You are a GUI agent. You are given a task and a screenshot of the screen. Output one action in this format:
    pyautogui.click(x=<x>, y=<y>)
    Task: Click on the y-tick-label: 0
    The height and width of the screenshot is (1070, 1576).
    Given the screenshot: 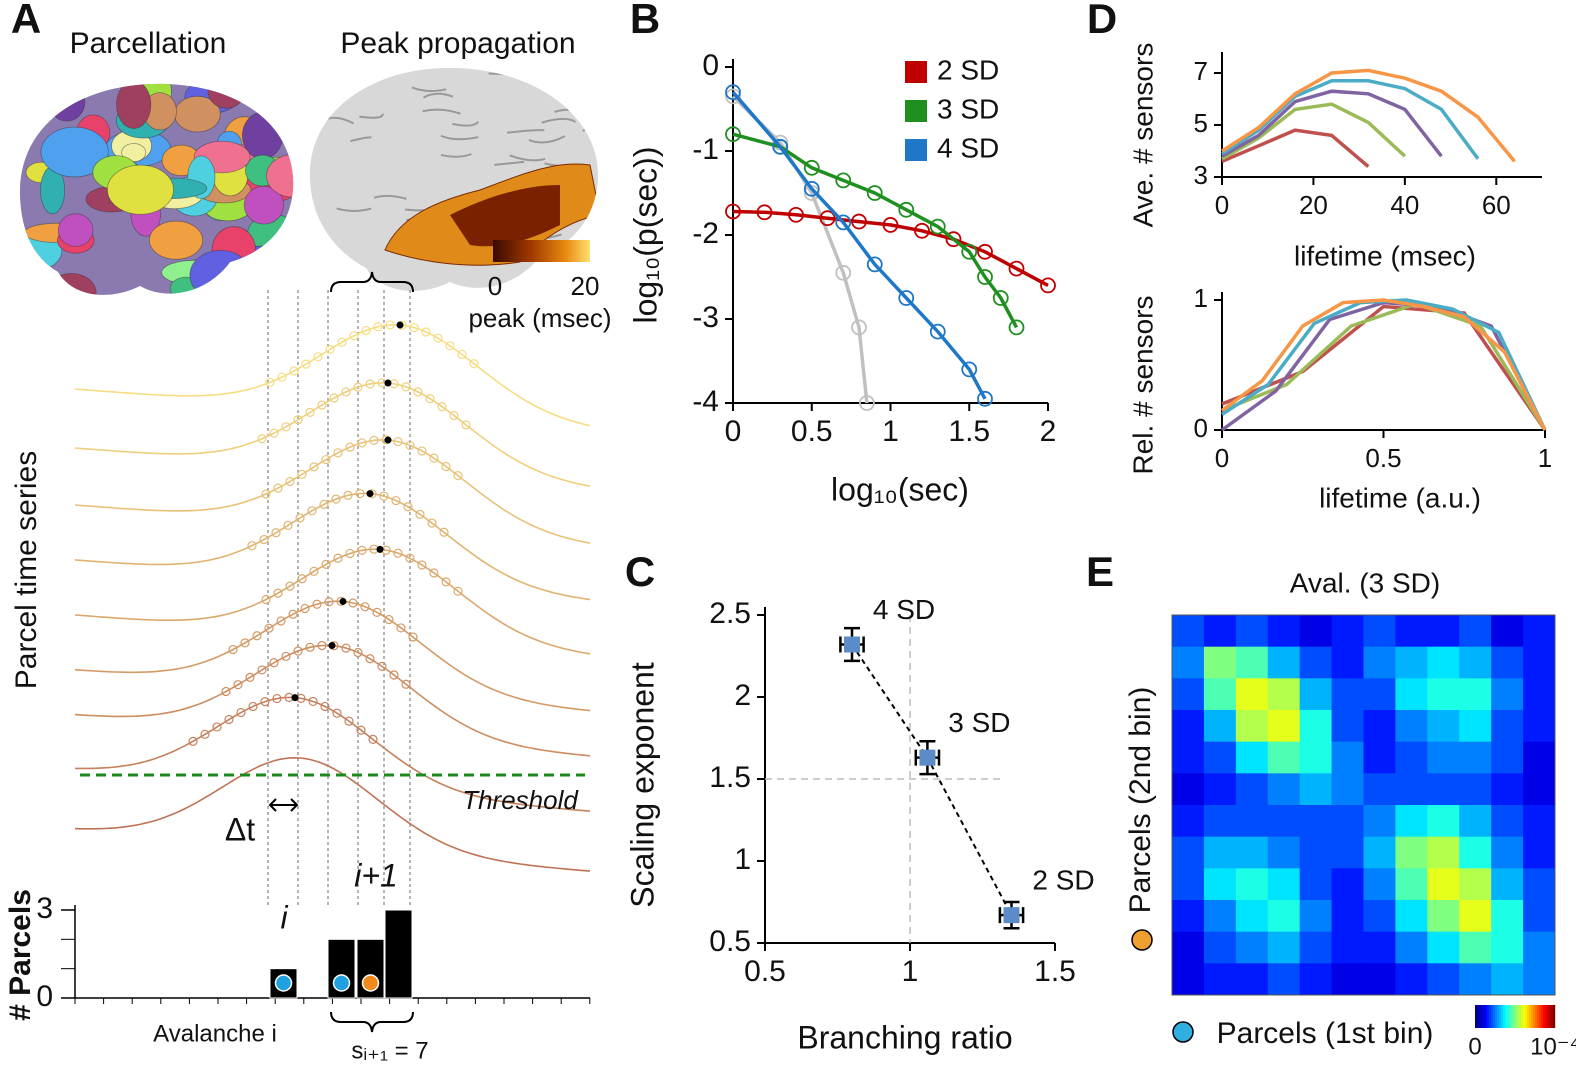 What is the action you would take?
    pyautogui.click(x=1201, y=428)
    